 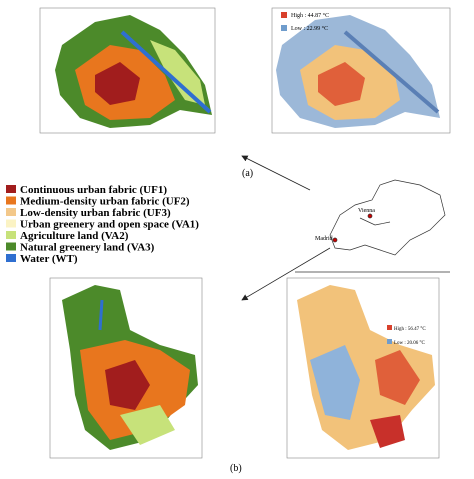 I want to click on madrid-landuse-map, so click(x=130, y=367).